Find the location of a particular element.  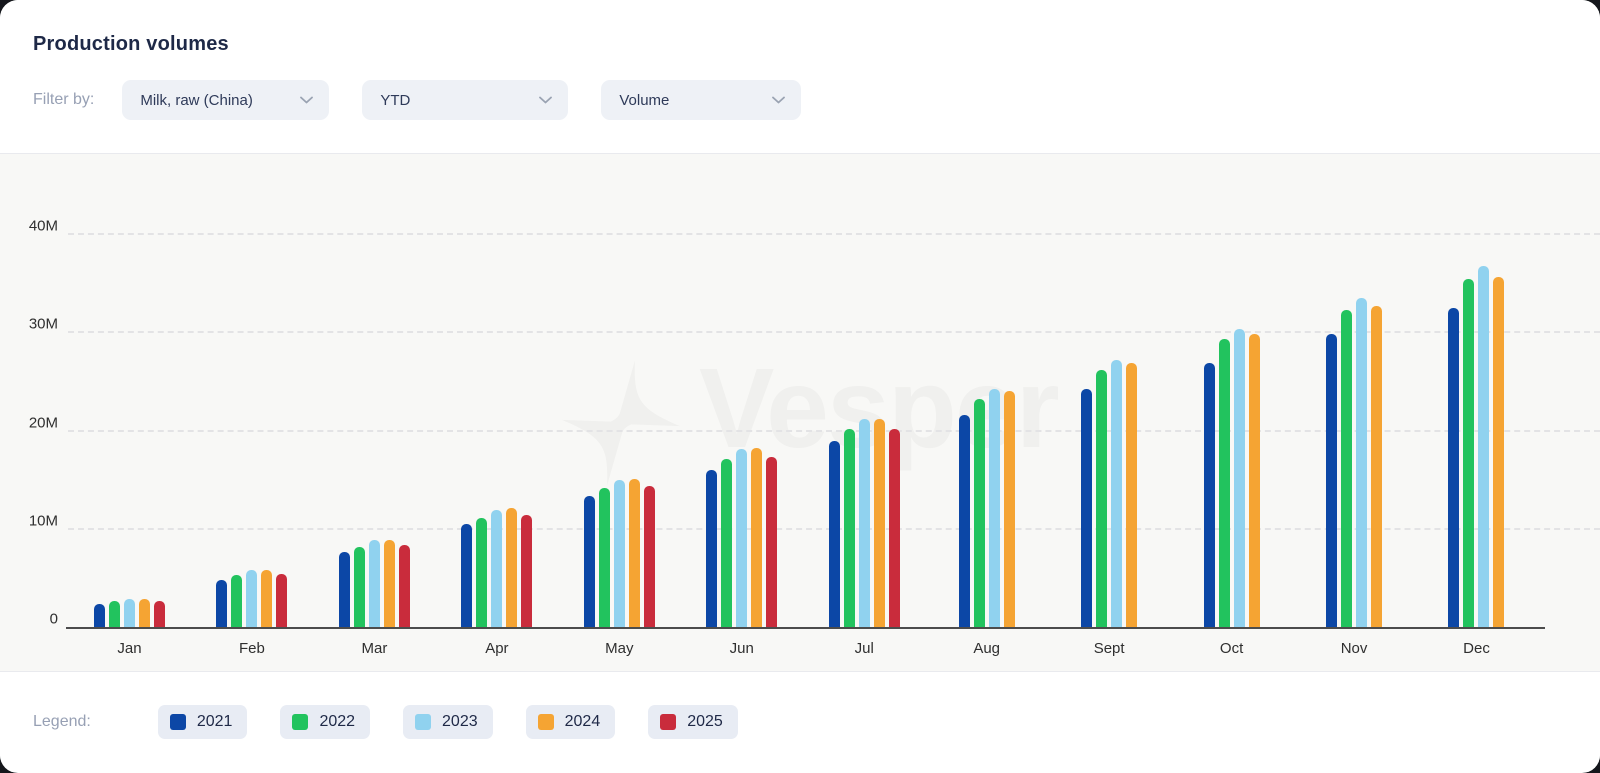

bar-nov-2024 is located at coordinates (1377, 466).